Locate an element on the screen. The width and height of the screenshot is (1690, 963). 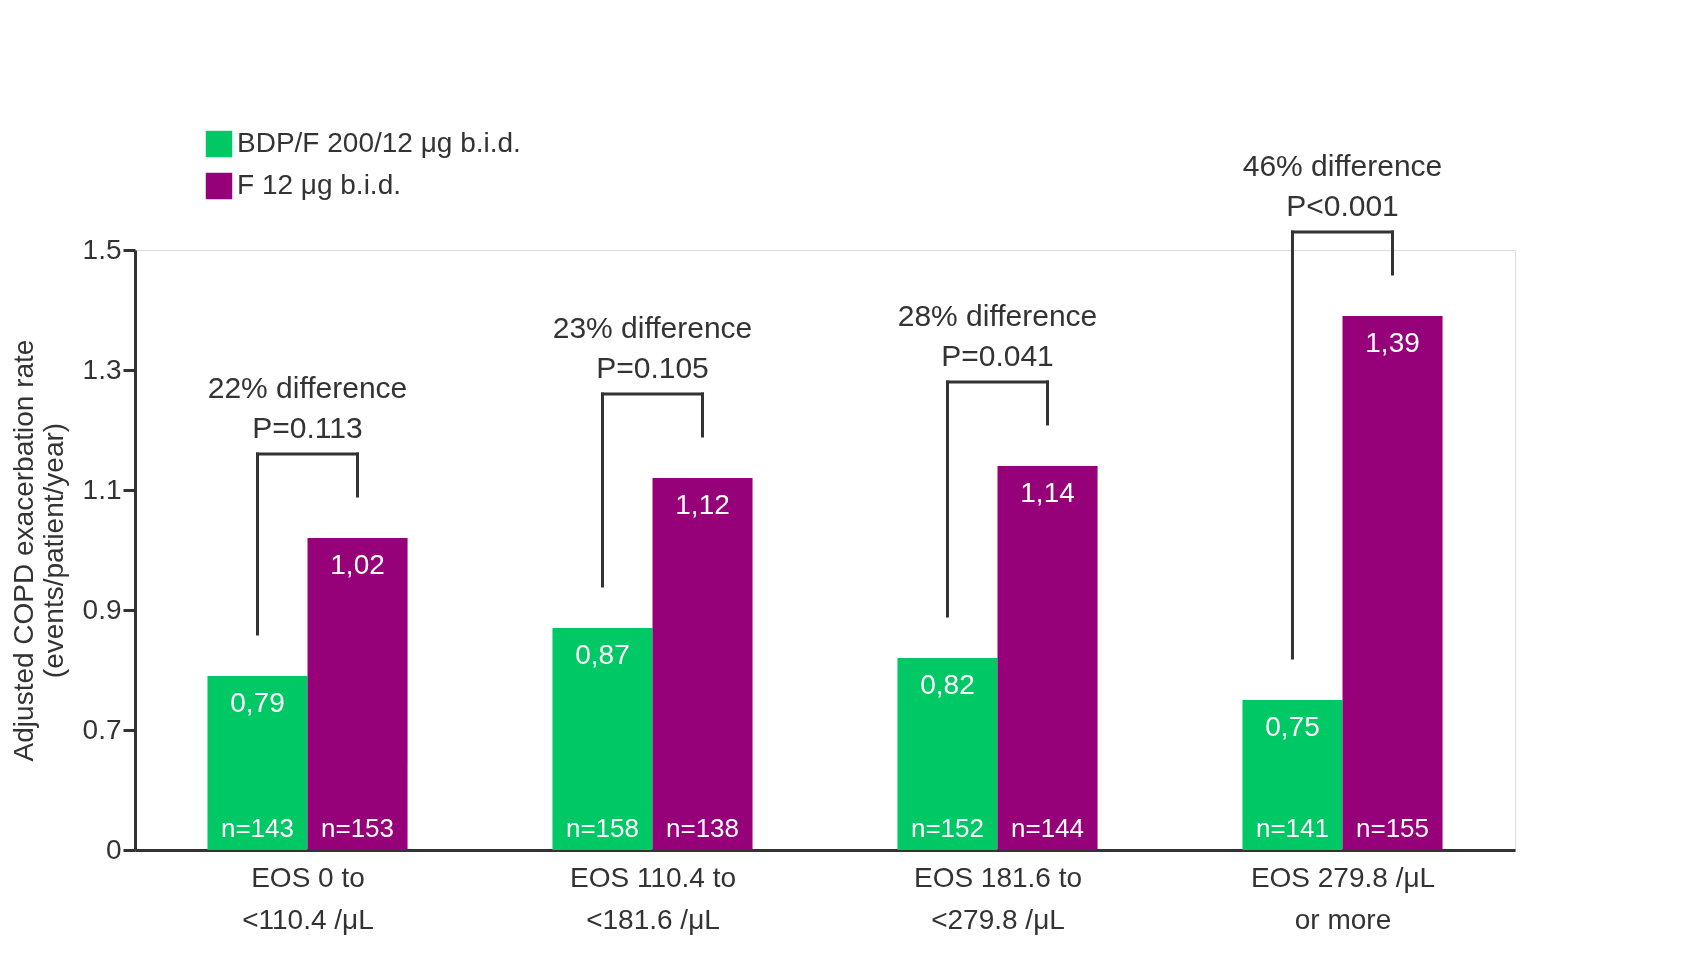
annotation: n=144 is located at coordinates (1048, 828).